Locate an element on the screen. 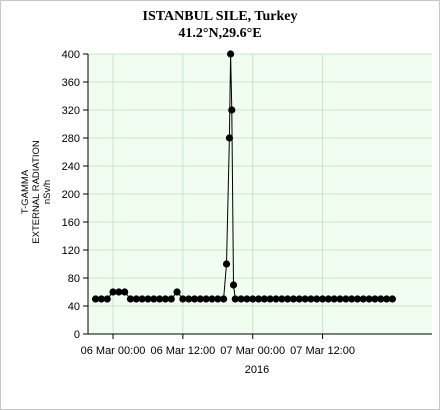 This screenshot has width=440, height=410. x-tick-label: 06 Mar 00:00 is located at coordinates (113, 351).